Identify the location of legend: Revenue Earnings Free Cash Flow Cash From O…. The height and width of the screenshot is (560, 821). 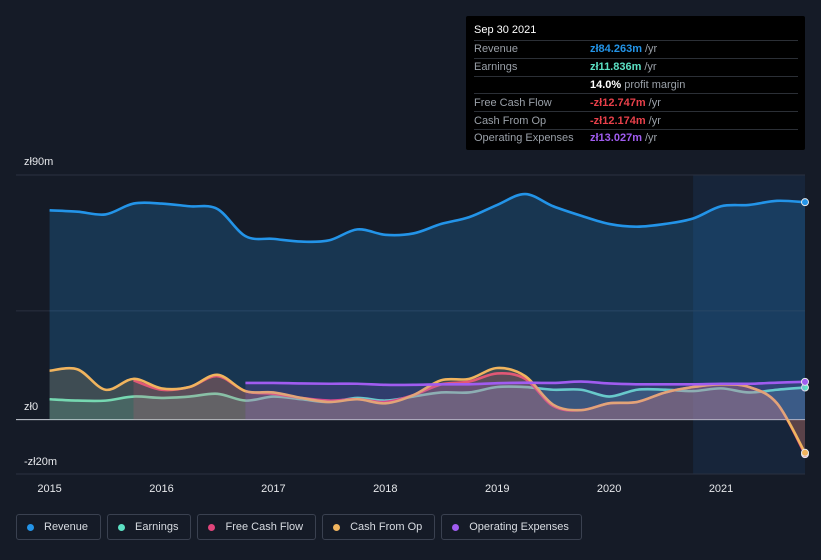
(299, 527).